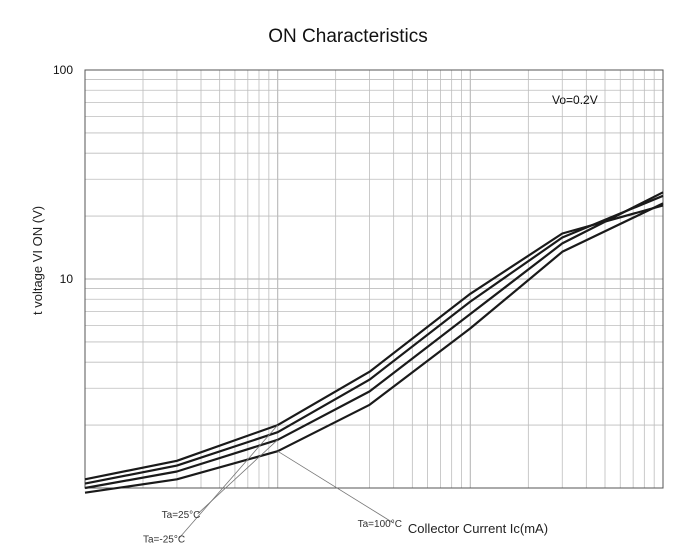  Describe the element at coordinates (67, 279) in the screenshot. I see `y-tick-label: 10` at that location.